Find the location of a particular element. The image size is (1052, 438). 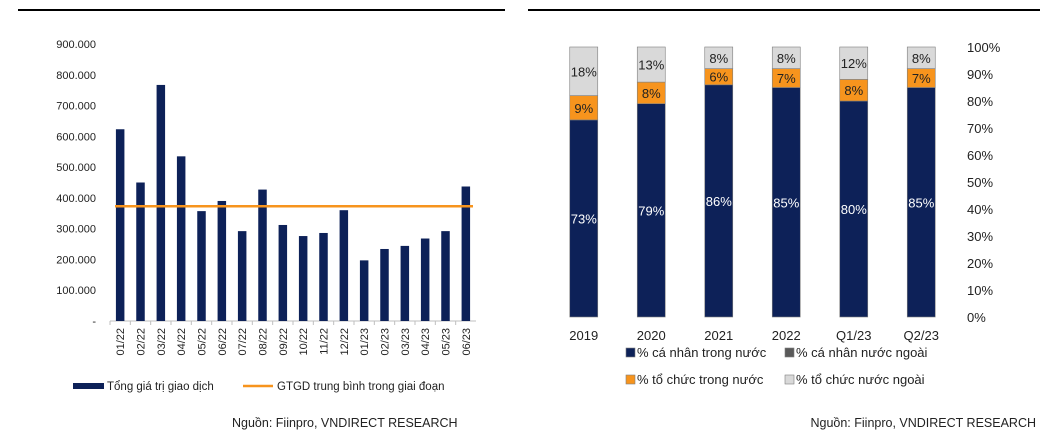

data-label: 80% is located at coordinates (854, 209).